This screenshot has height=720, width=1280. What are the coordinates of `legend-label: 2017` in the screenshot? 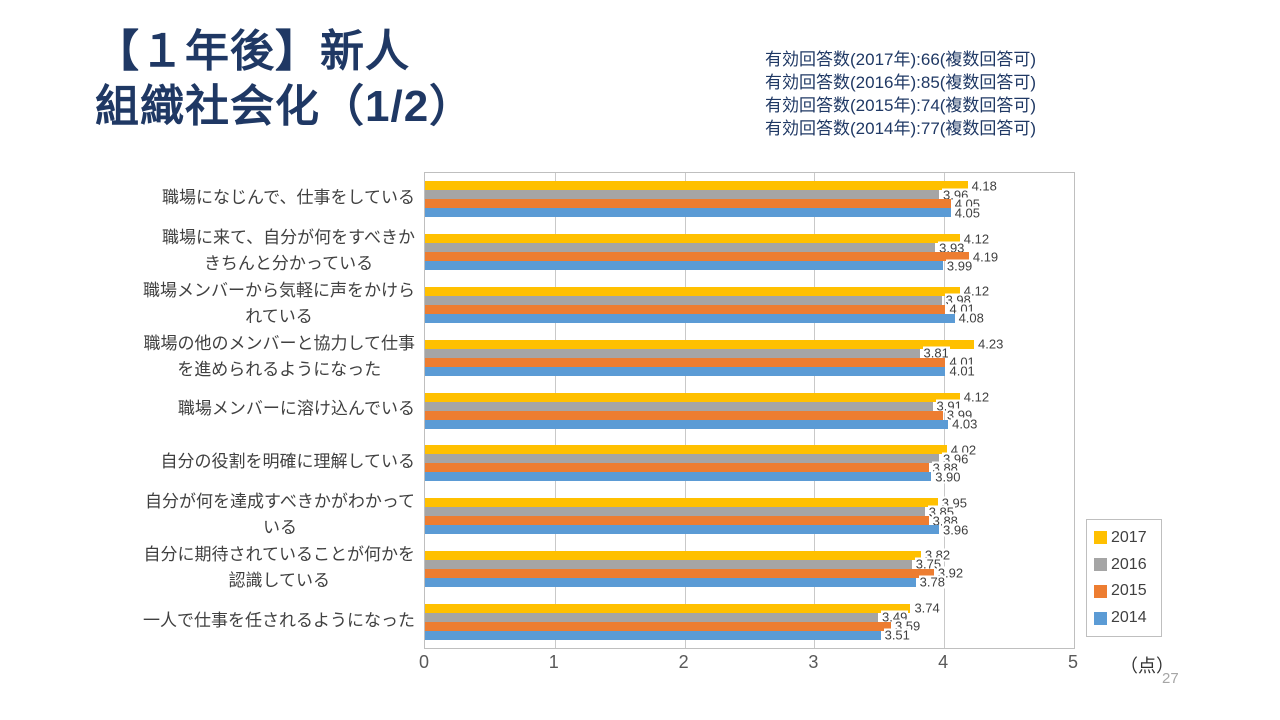 It's located at (1129, 537).